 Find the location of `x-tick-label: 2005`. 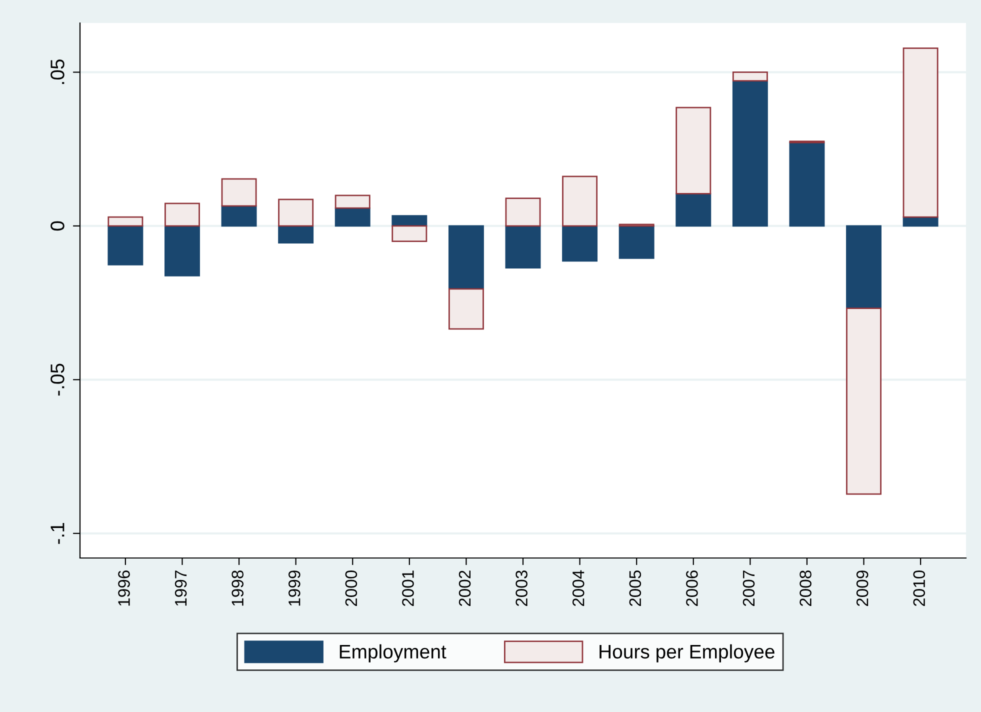

x-tick-label: 2005 is located at coordinates (635, 588).